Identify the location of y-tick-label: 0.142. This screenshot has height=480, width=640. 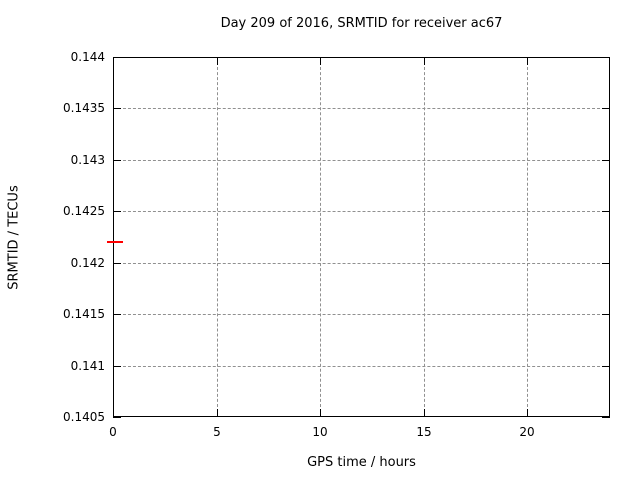
(87, 263).